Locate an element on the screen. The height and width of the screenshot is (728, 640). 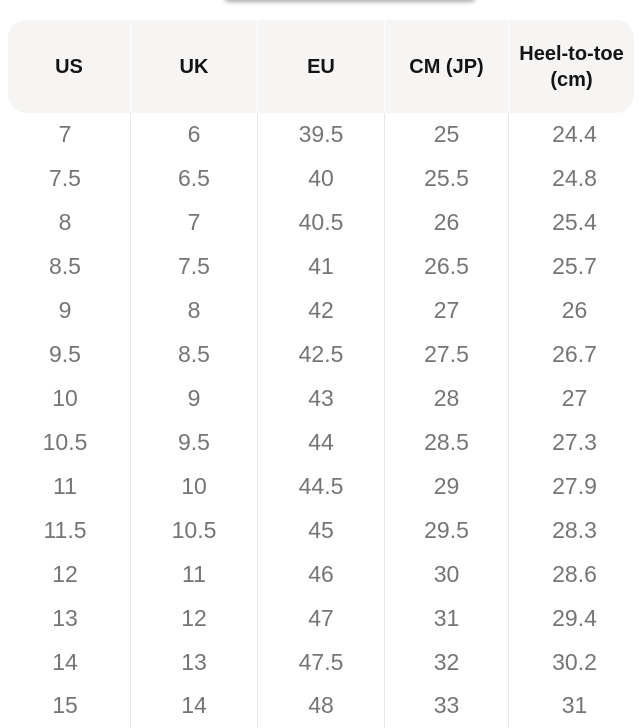
table-row: 7.5 6.5 40 25.5 24.8 is located at coordinates (320, 178).